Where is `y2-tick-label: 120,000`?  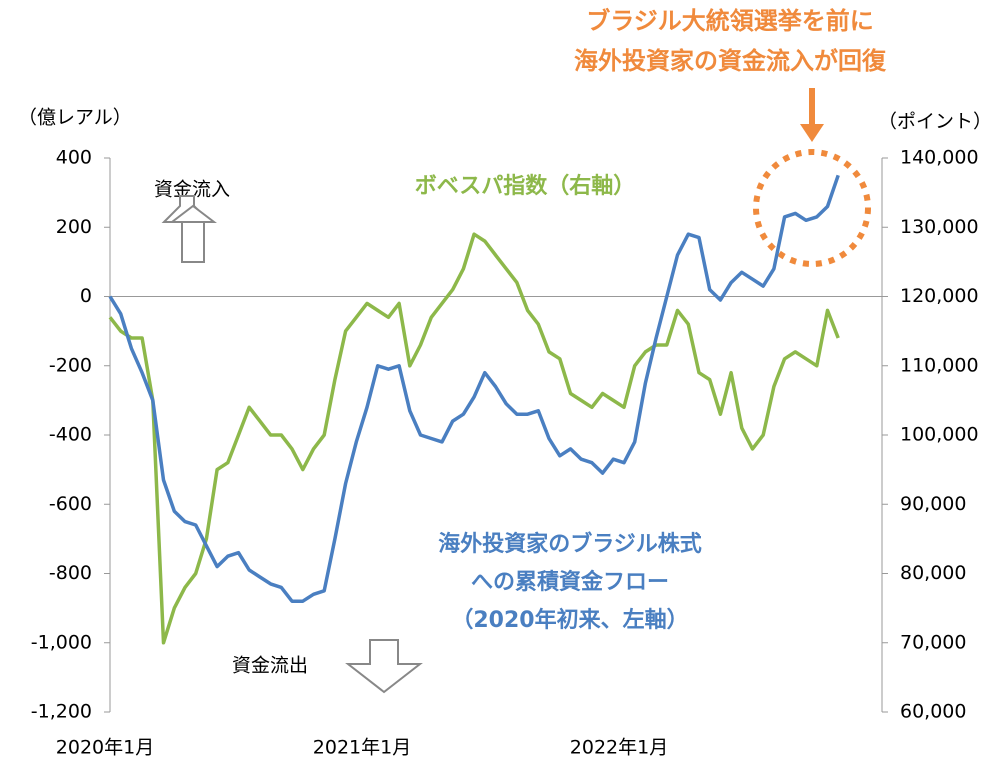
y2-tick-label: 120,000 is located at coordinates (939, 296).